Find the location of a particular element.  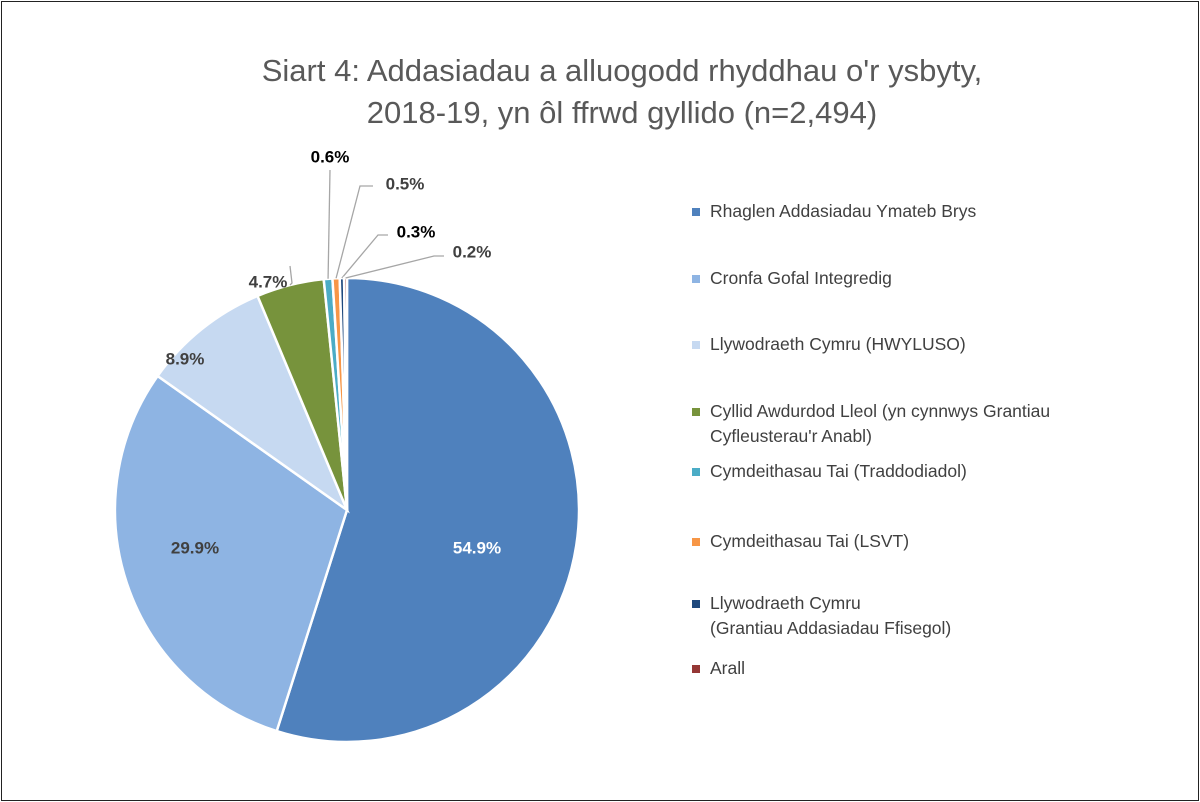

legend-item: Arall is located at coordinates (922, 668).